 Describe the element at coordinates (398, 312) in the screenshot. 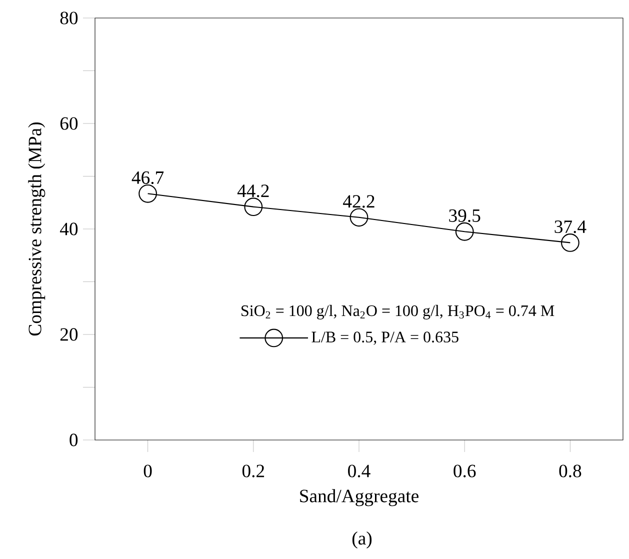

I see `text: SiO$_{2}$ = 100 g/l, Na$_{2}$O = 100 g/l, H$_{3}$PO$_{4}$ = 0.74 M` at that location.